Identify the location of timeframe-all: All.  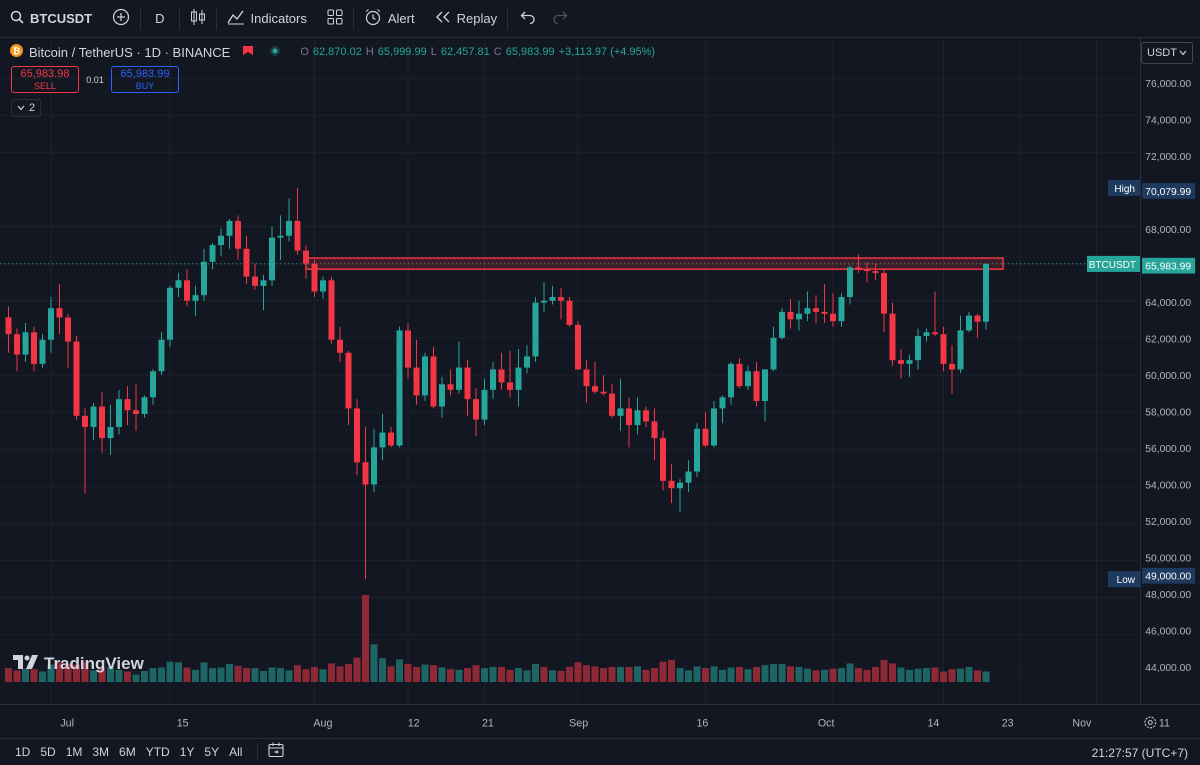
(236, 752).